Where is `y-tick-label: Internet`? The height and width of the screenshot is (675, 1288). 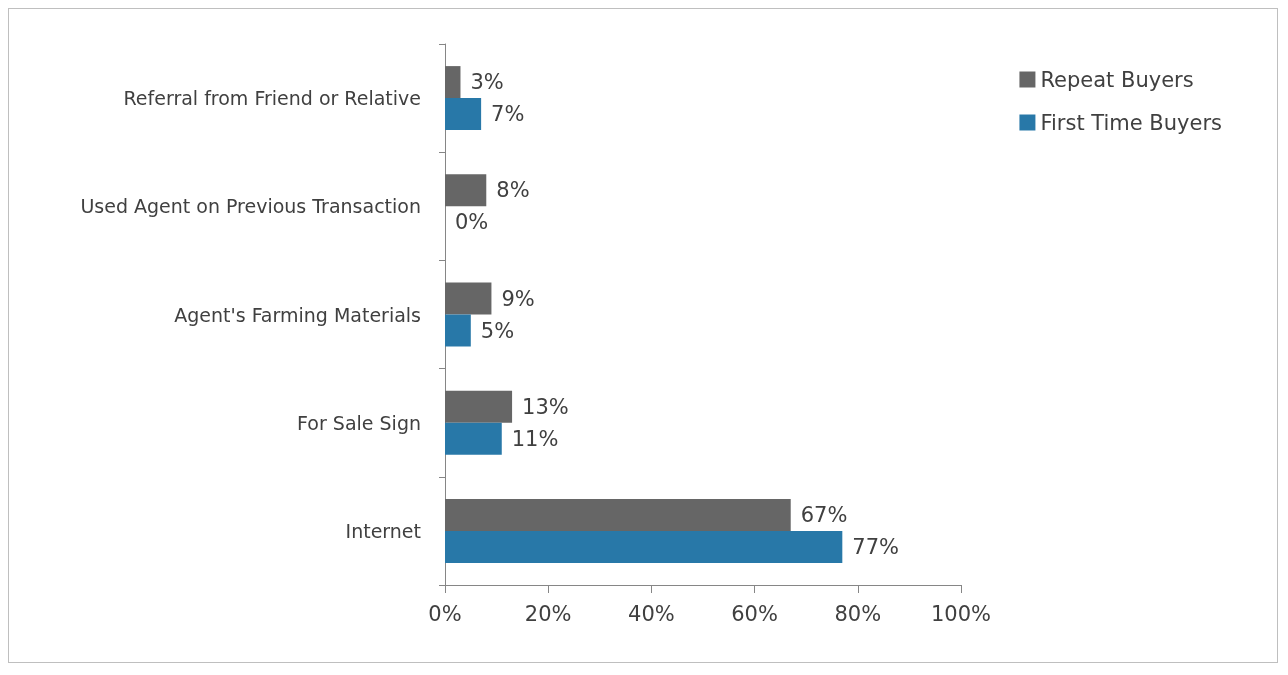 y-tick-label: Internet is located at coordinates (383, 530).